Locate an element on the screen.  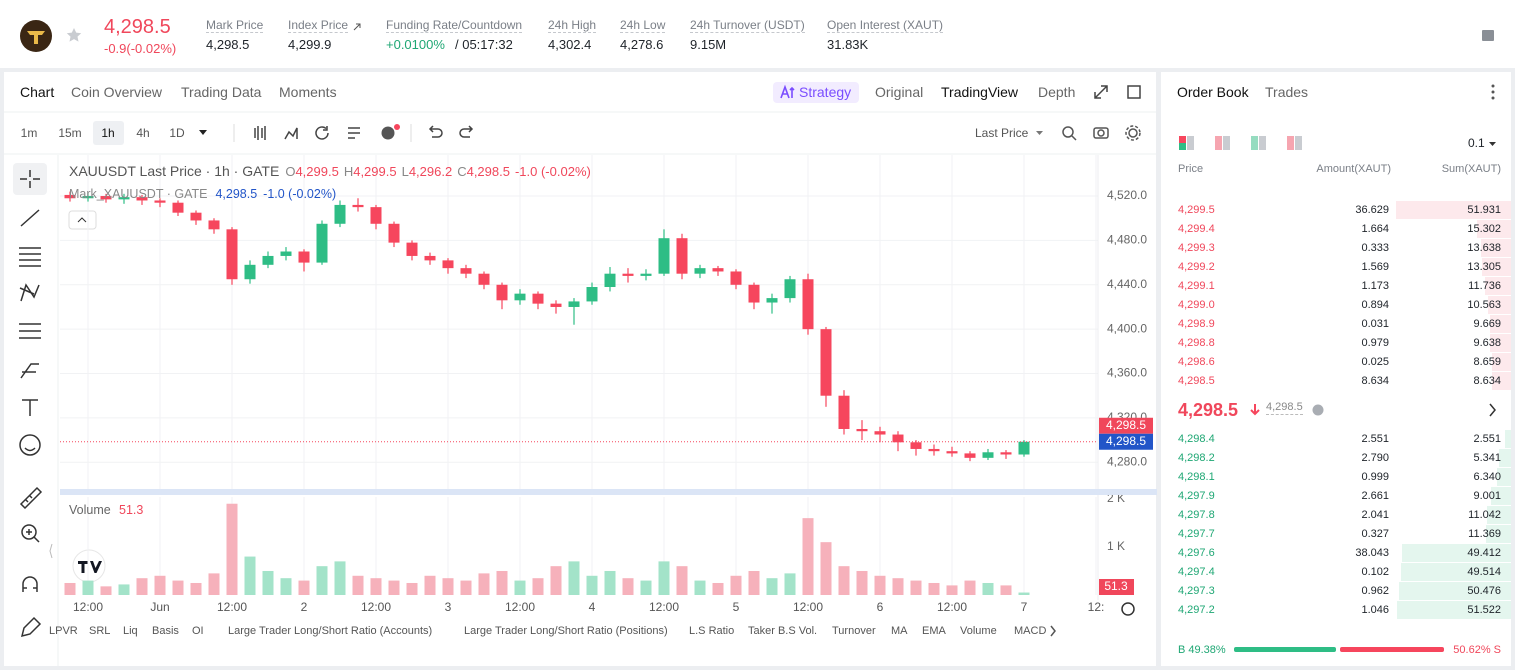
tab: Coin Overview is located at coordinates (117, 92).